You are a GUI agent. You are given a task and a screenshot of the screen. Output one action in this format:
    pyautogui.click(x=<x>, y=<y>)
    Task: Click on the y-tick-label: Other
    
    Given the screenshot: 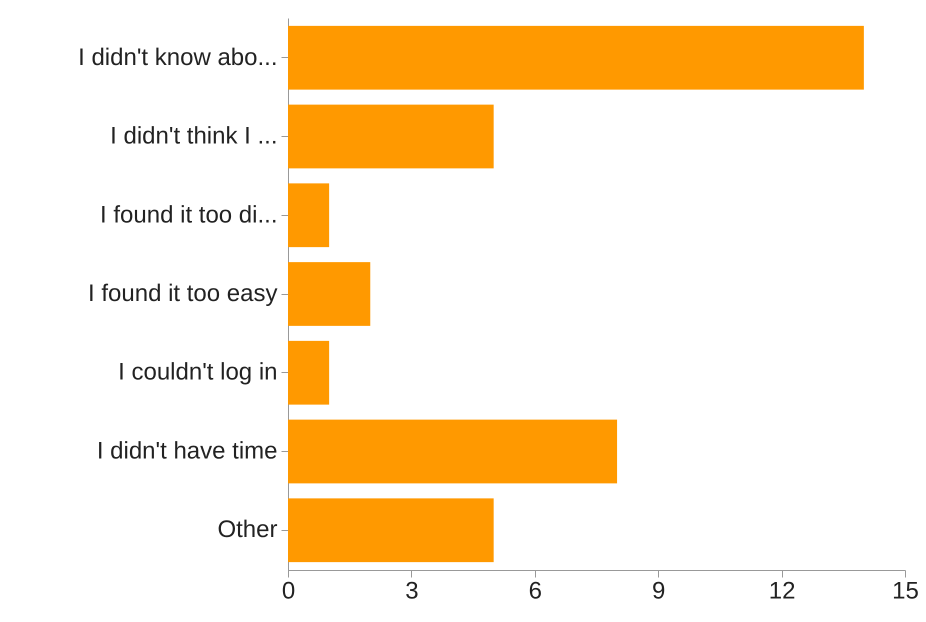 What is the action you would take?
    pyautogui.click(x=247, y=530)
    